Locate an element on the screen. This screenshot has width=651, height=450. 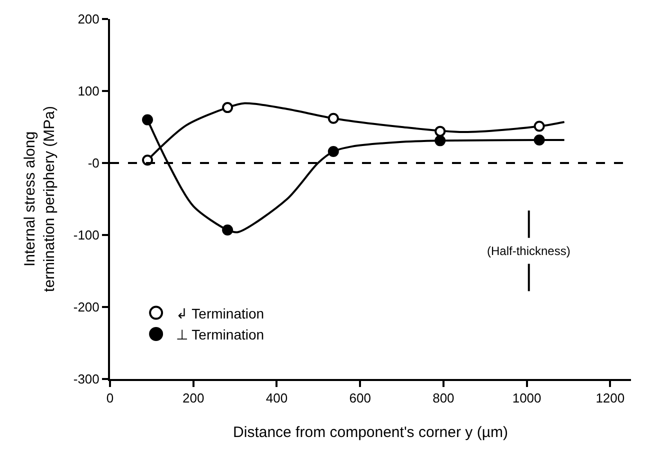
y-tick-label: -200 is located at coordinates (86, 307).